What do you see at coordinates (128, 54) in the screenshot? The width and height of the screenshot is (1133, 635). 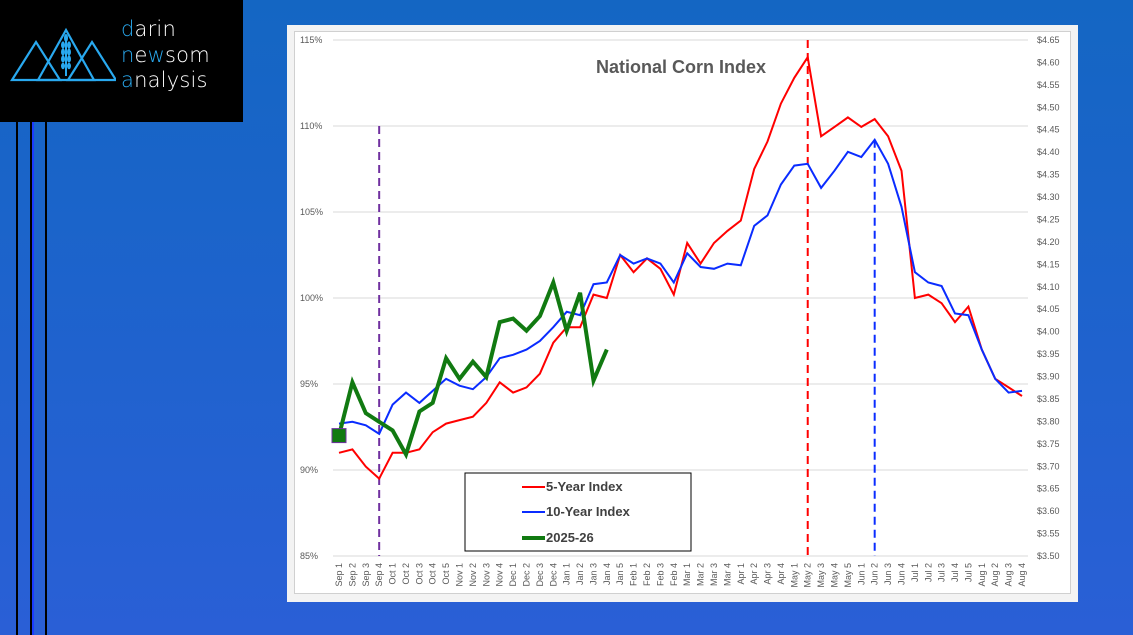 I see `brand-initial-n: n` at bounding box center [128, 54].